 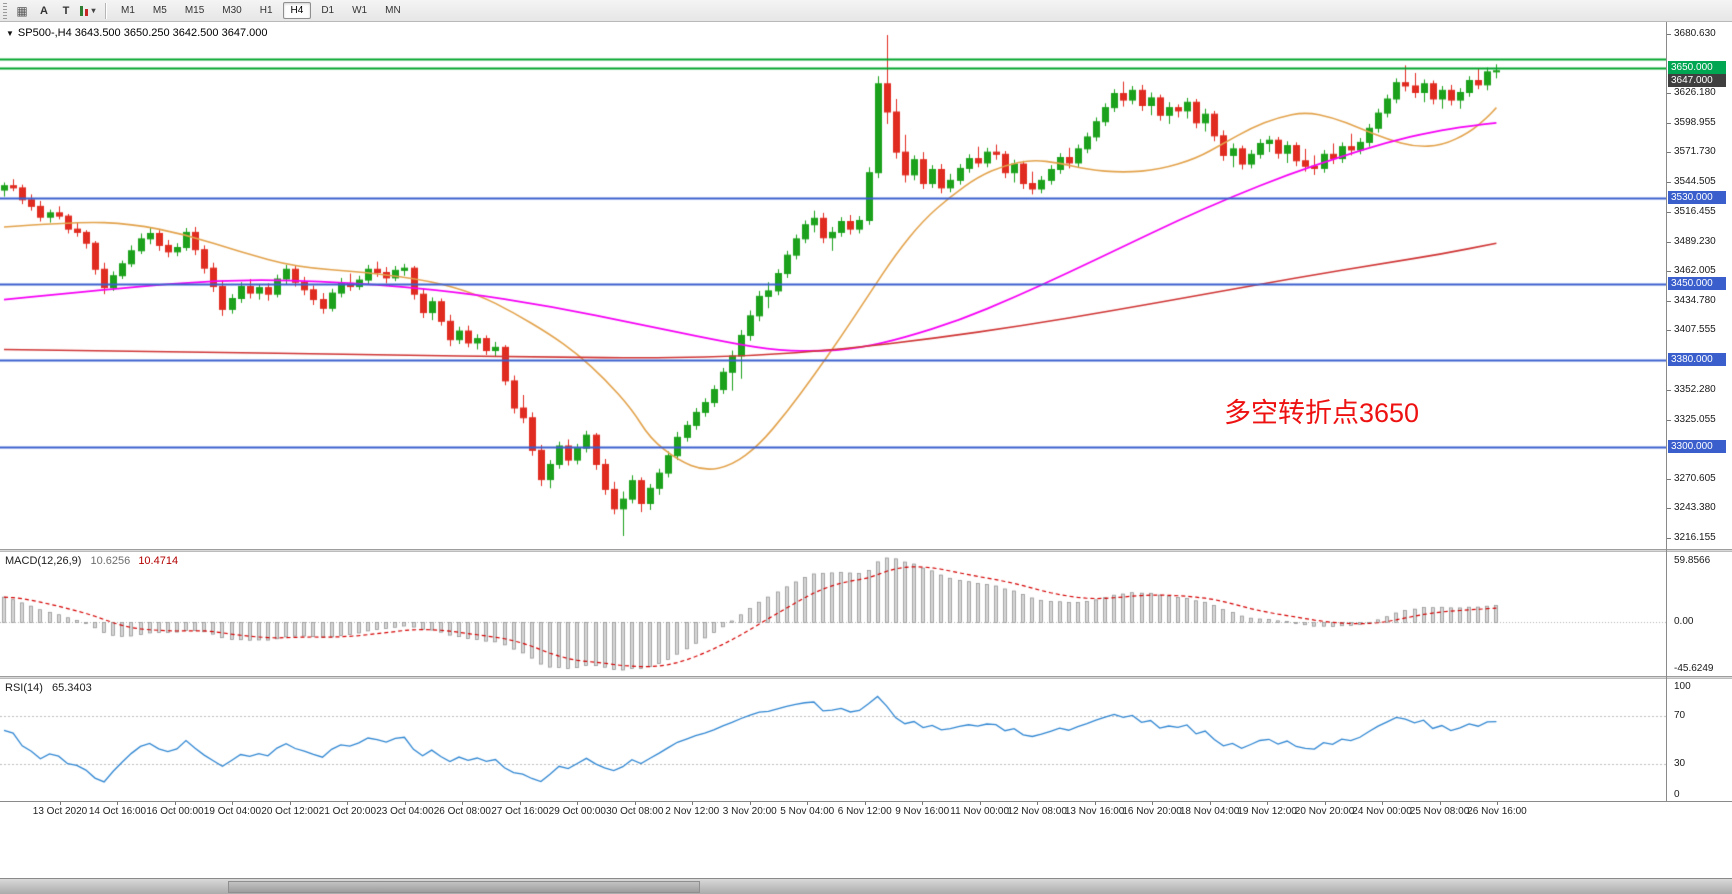 I want to click on chevron-down-icon: ▾, so click(x=93, y=10).